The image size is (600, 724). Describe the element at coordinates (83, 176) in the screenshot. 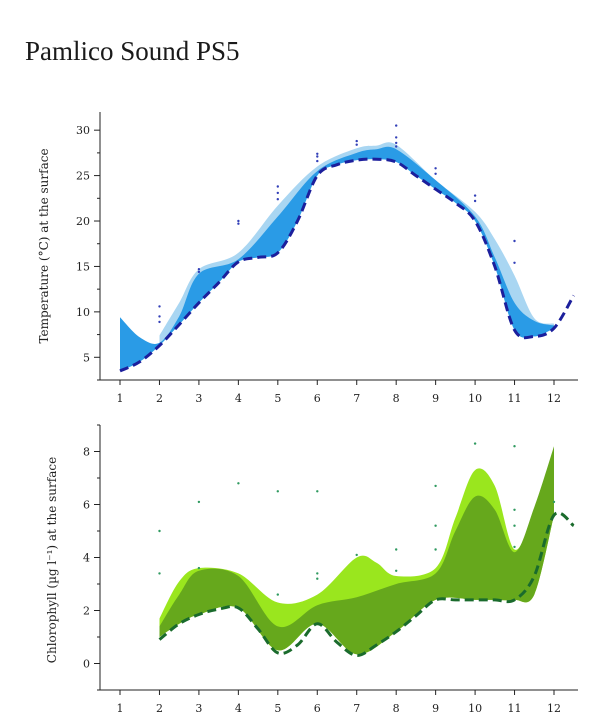

I see `y-tick-label: 25` at that location.